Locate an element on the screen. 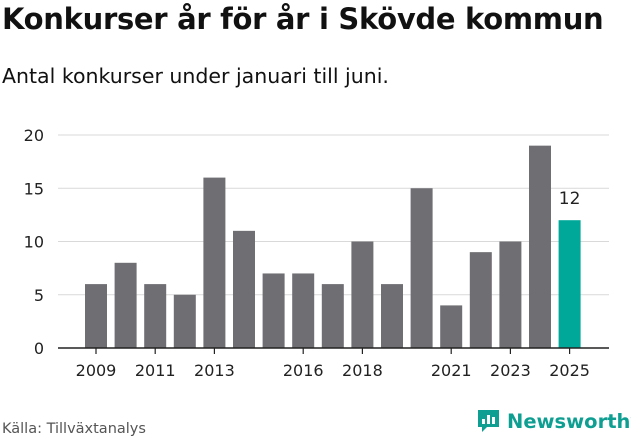 The height and width of the screenshot is (439, 631). y-tick-label: 0 is located at coordinates (39, 348).